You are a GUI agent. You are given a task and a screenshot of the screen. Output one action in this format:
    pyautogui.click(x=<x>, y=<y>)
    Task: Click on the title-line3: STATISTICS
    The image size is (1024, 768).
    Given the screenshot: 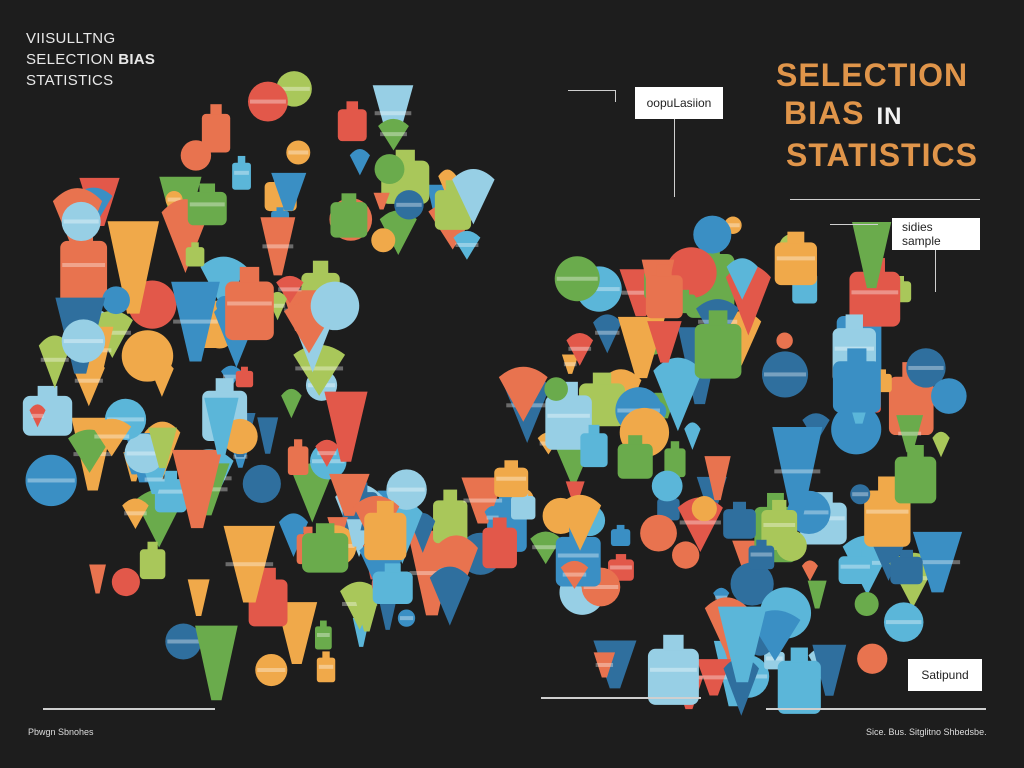 What is the action you would take?
    pyautogui.click(x=882, y=155)
    